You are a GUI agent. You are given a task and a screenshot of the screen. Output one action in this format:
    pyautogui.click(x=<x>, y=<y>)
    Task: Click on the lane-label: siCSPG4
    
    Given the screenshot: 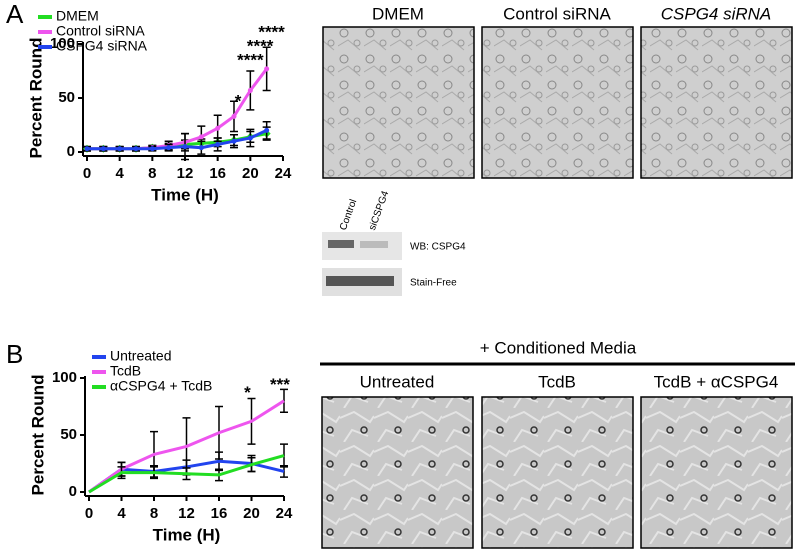 What is the action you would take?
    pyautogui.click(x=379, y=210)
    